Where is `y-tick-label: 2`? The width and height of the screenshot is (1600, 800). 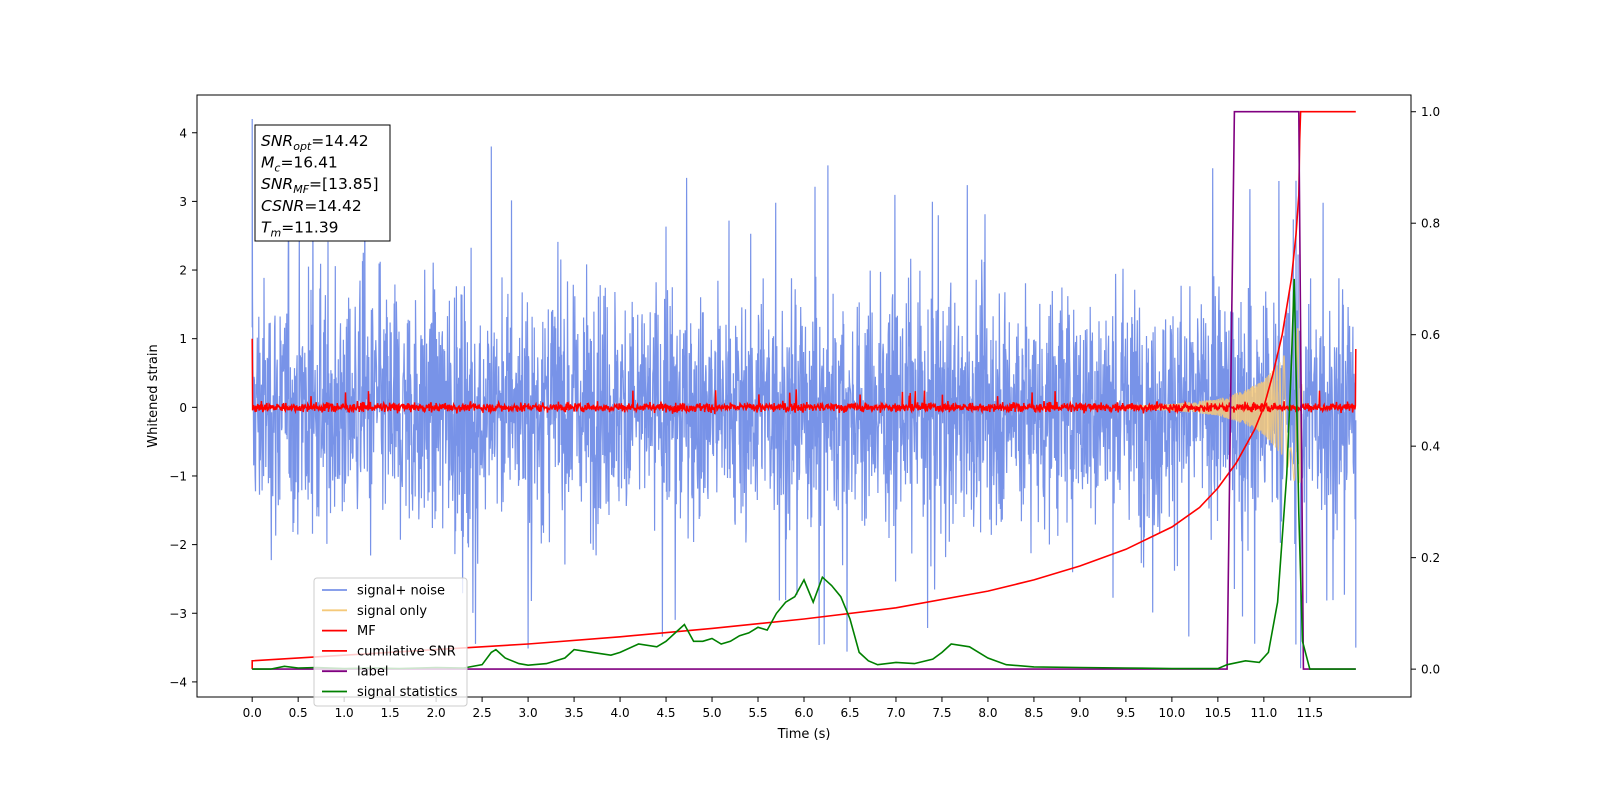 y-tick-label: 2 is located at coordinates (183, 271).